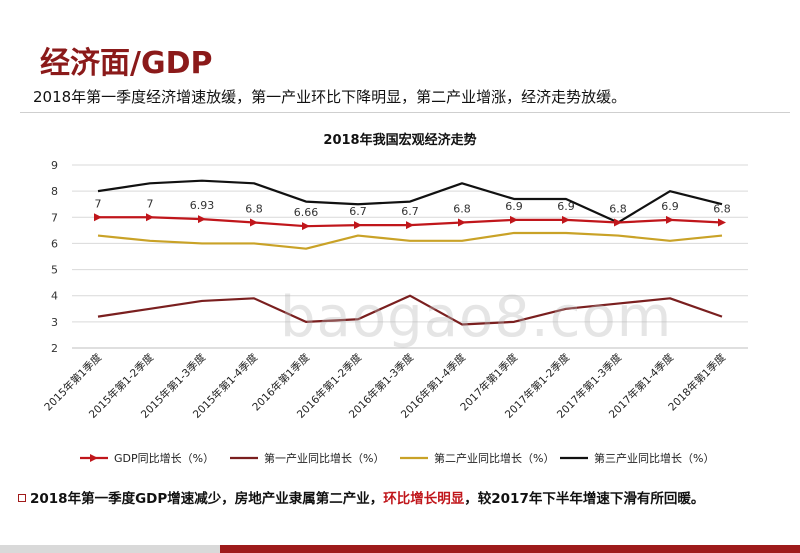  I want to click on footnote-part1: 2018年第一季度GDP增速减少，房地产业隶属第二产业，, so click(207, 499).